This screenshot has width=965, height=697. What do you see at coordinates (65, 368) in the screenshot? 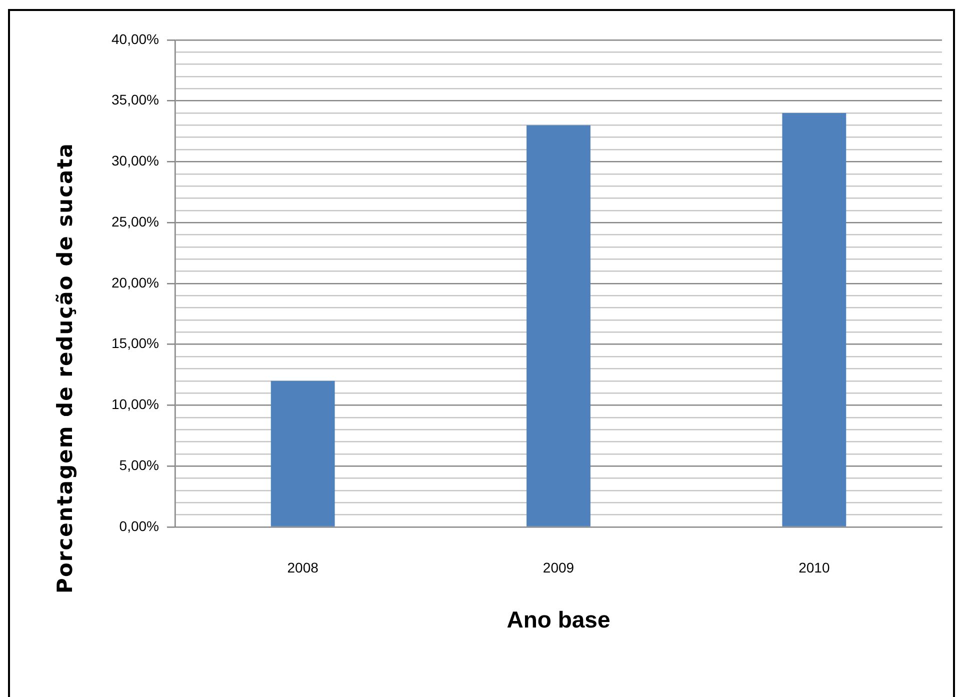
I see `y-axis-title: Porcentagem de redução de sucata` at bounding box center [65, 368].